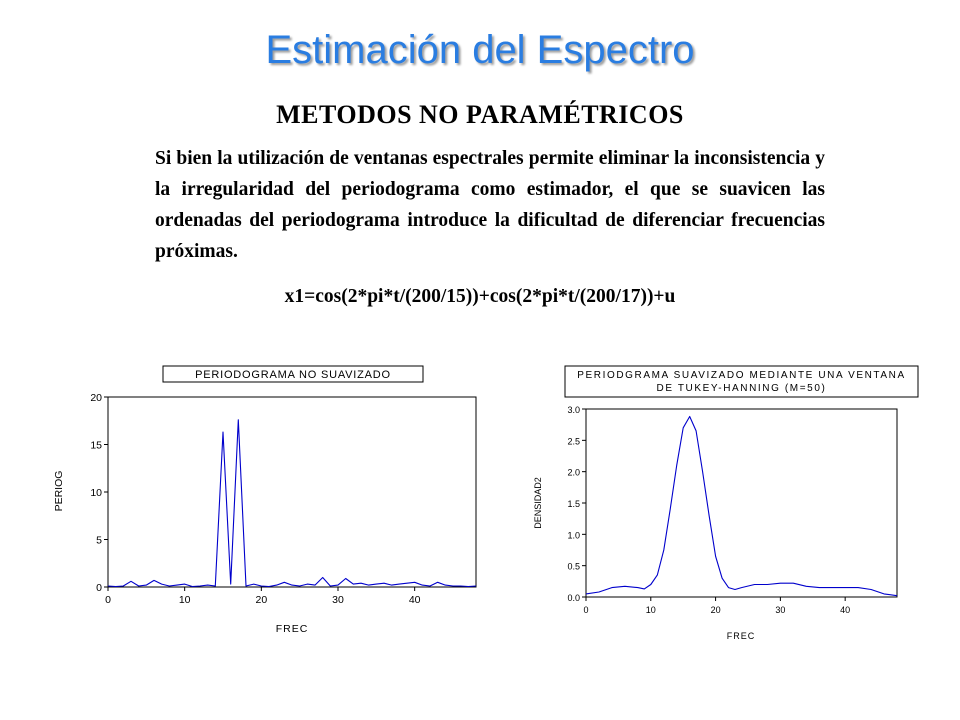  I want to click on y-tick-label: 2.0, so click(573, 473).